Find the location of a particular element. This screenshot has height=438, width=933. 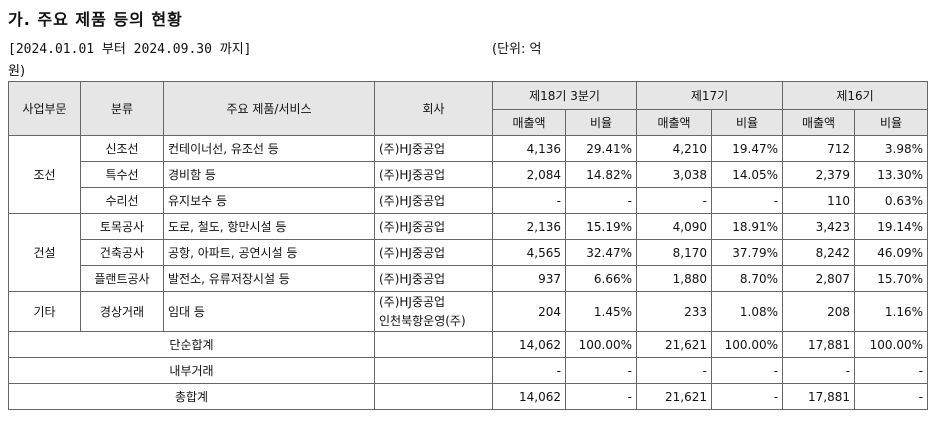

value-cell: 110 is located at coordinates (819, 200).